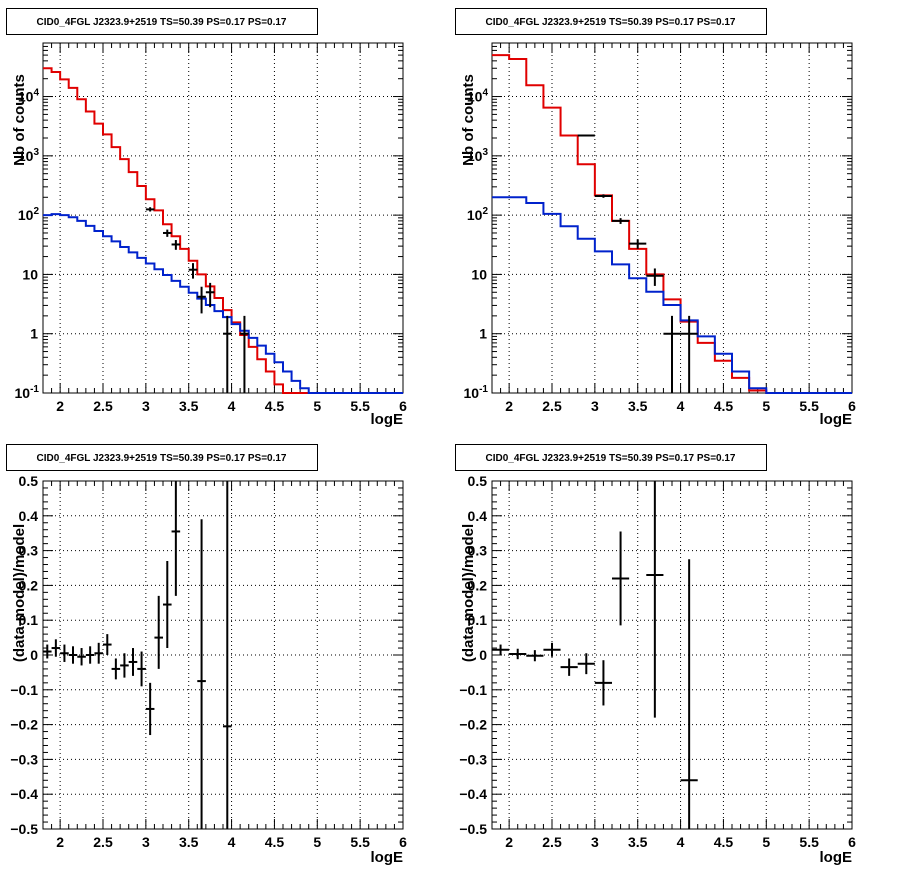 The width and height of the screenshot is (898, 875). I want to click on y-tick-label: −0.4, so click(24, 794).